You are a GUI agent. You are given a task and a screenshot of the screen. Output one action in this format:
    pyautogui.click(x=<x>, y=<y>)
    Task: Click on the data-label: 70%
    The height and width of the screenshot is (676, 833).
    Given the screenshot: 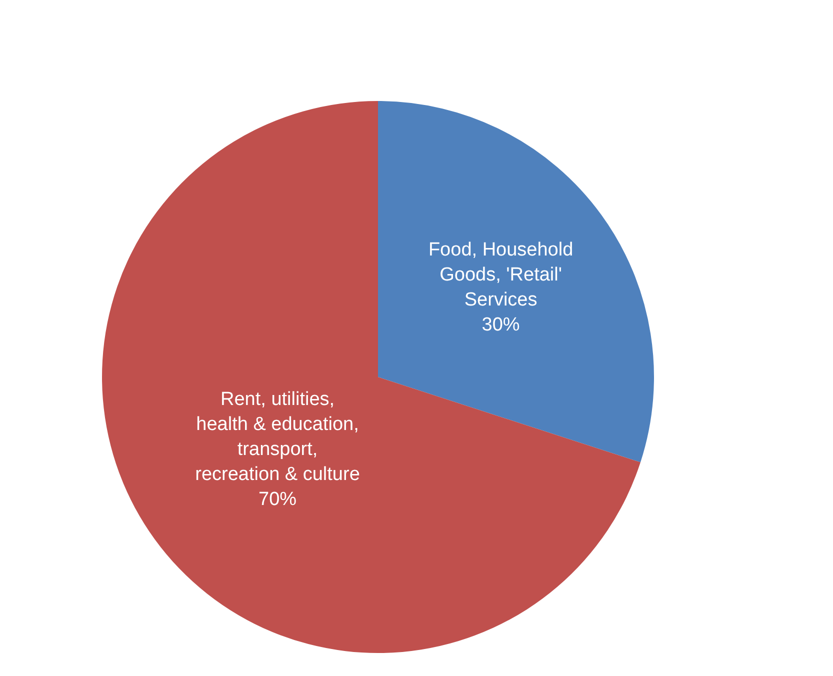 What is the action you would take?
    pyautogui.click(x=277, y=499)
    